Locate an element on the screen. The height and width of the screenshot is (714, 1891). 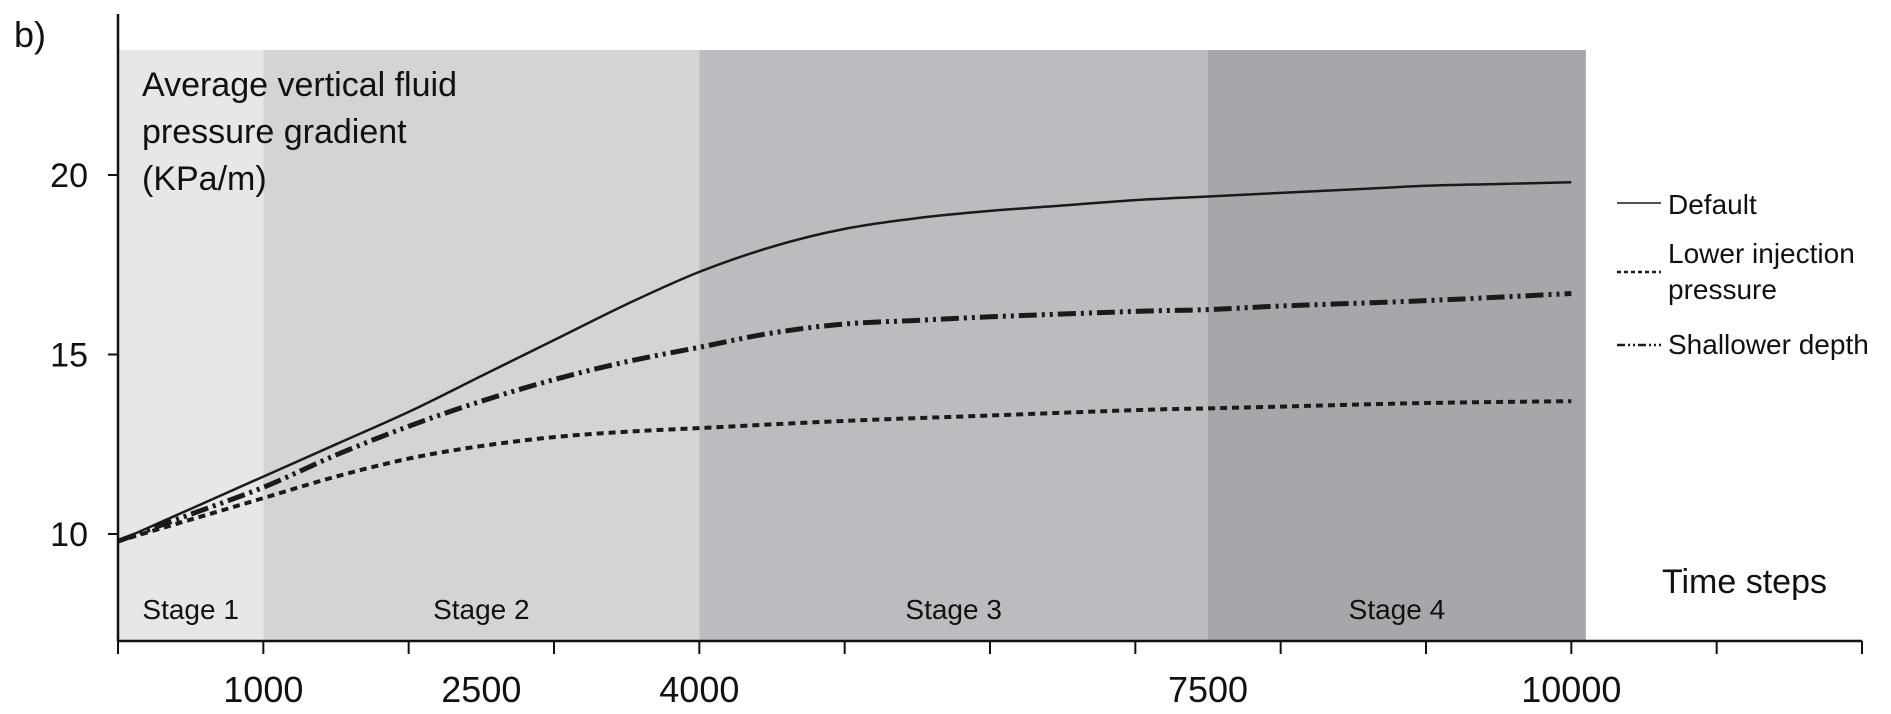
legend-label-lower-injection-pressure: Lower injection is located at coordinates (1761, 253).